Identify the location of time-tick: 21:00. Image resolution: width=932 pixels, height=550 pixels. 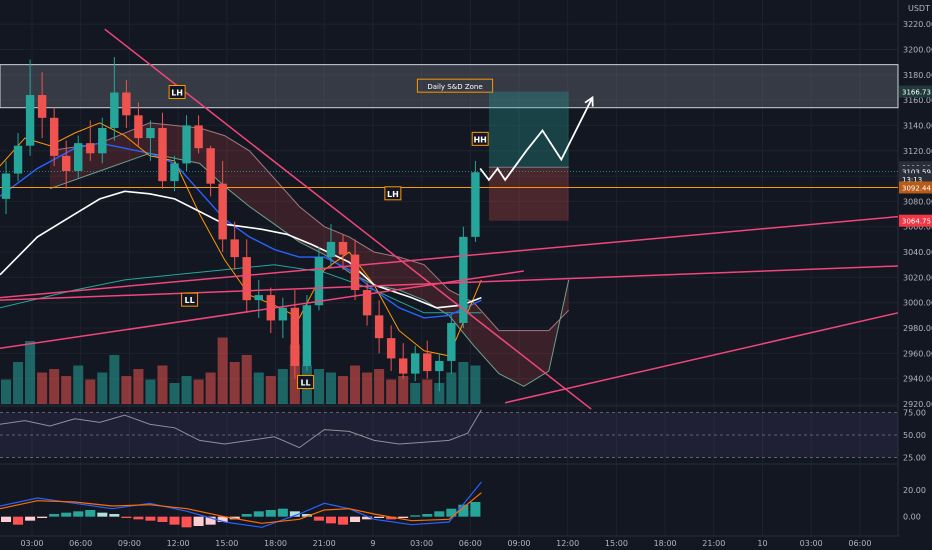
(324, 543).